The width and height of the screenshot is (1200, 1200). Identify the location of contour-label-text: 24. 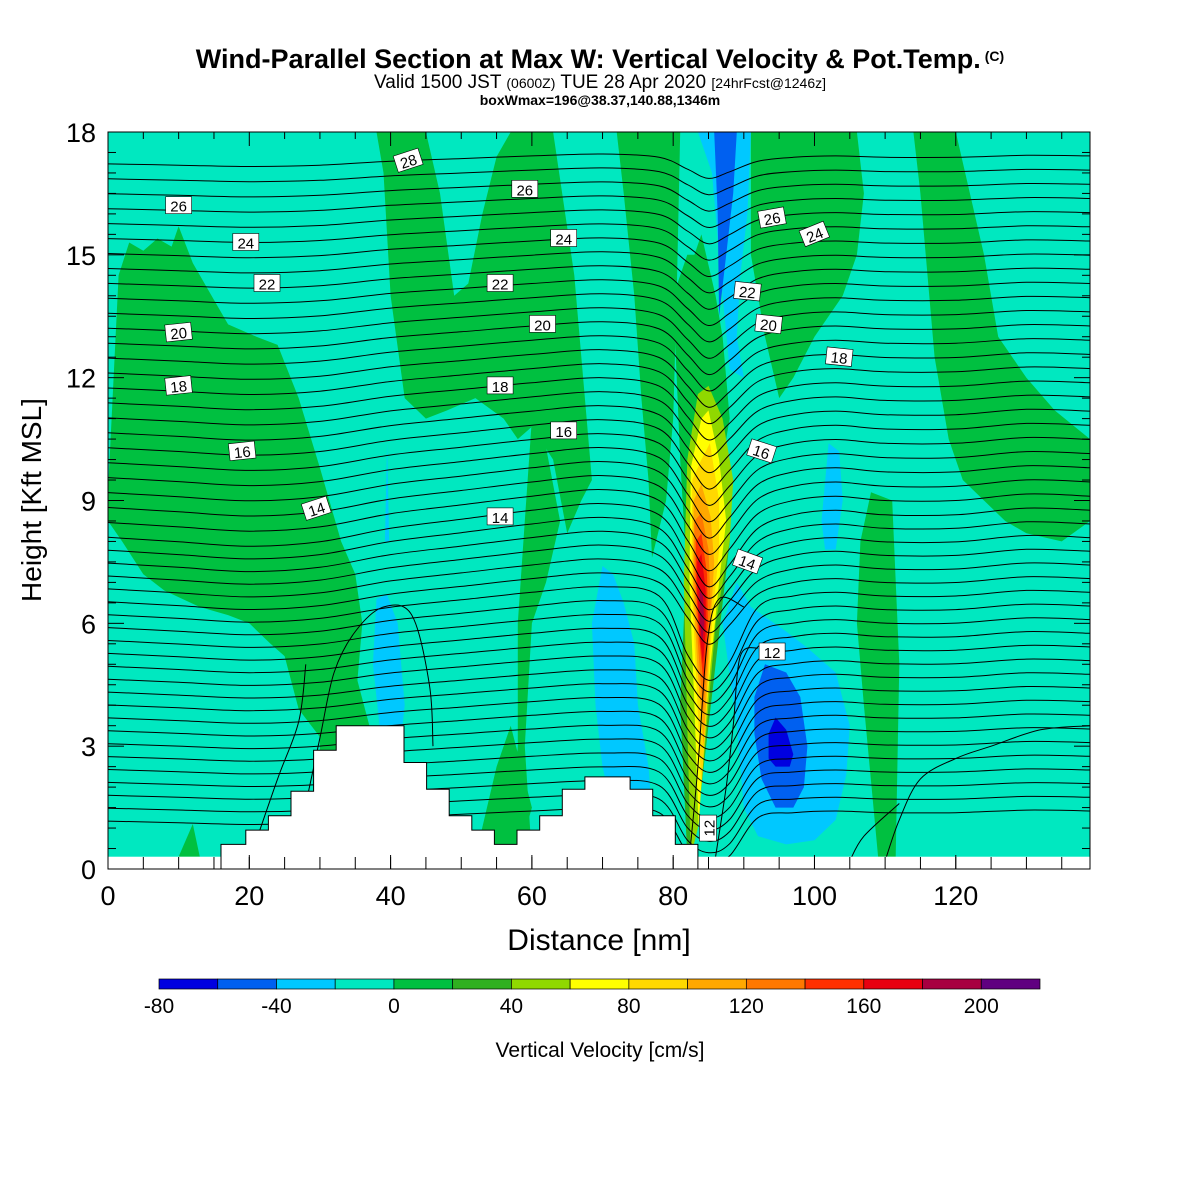
(563, 240).